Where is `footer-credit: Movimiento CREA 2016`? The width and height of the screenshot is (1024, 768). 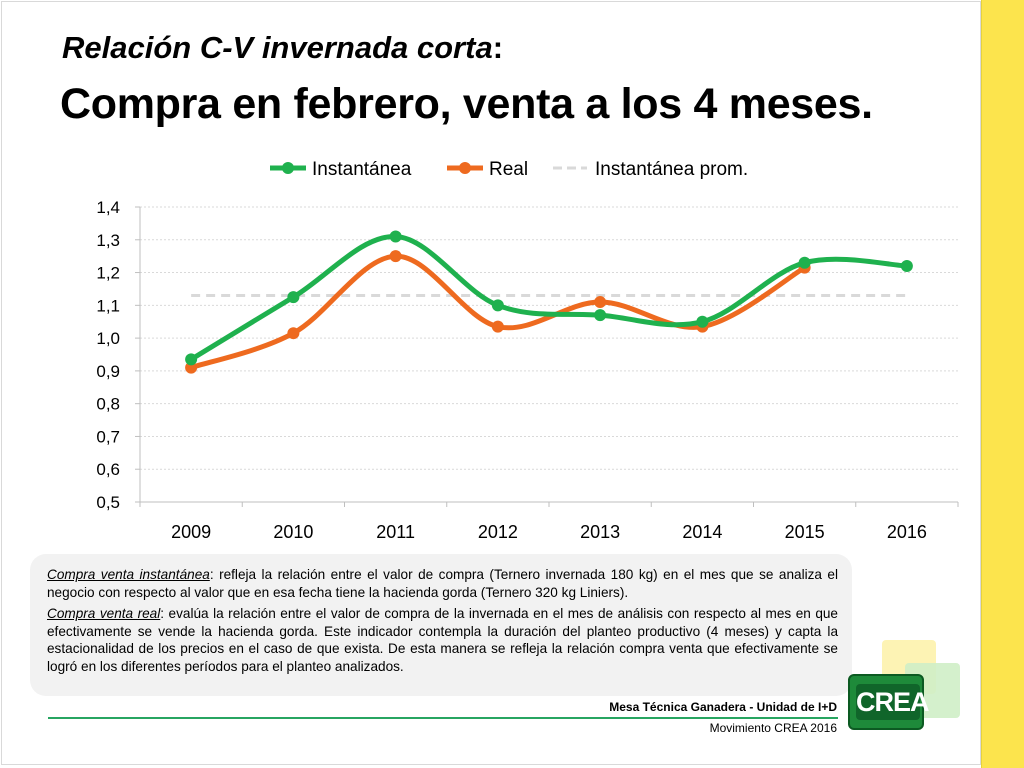 footer-credit: Movimiento CREA 2016 is located at coordinates (773, 728).